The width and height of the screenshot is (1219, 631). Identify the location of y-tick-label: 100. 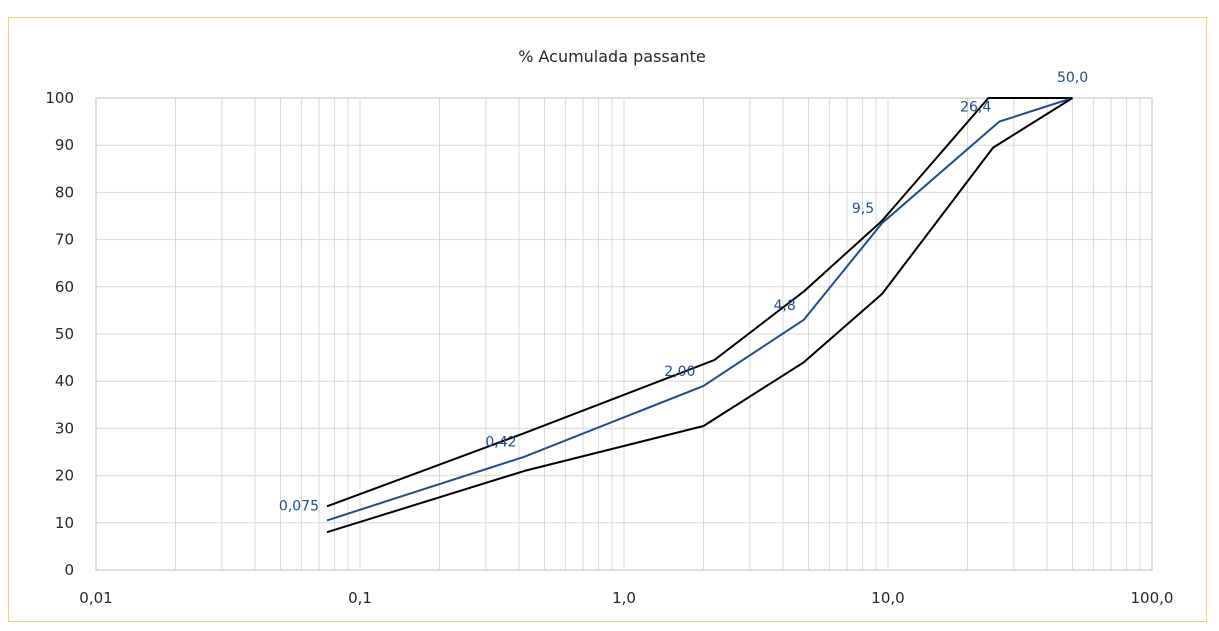
(59, 98).